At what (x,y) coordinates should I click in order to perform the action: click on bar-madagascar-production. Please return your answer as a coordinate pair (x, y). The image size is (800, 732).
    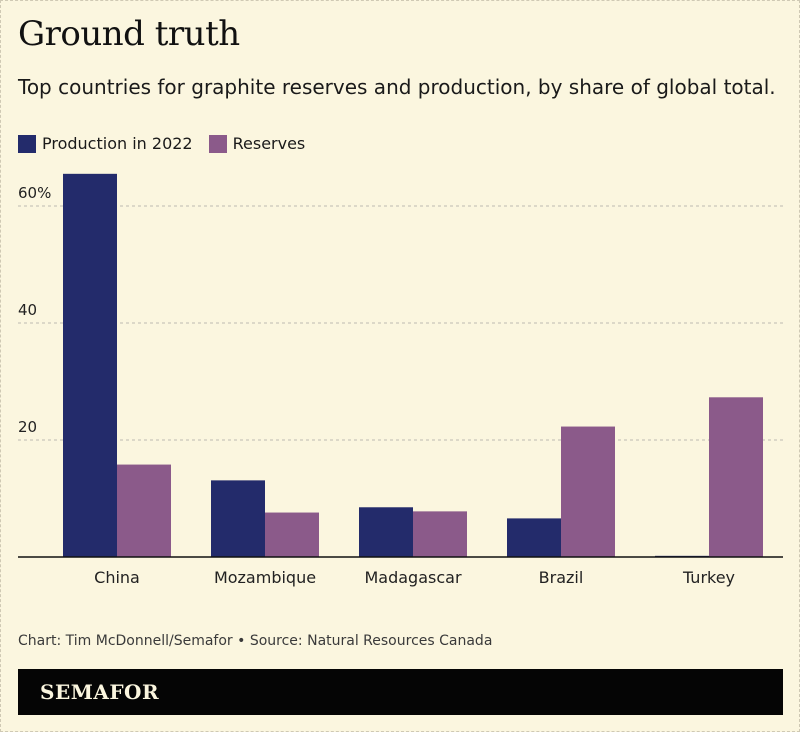
    Looking at the image, I should click on (386, 532).